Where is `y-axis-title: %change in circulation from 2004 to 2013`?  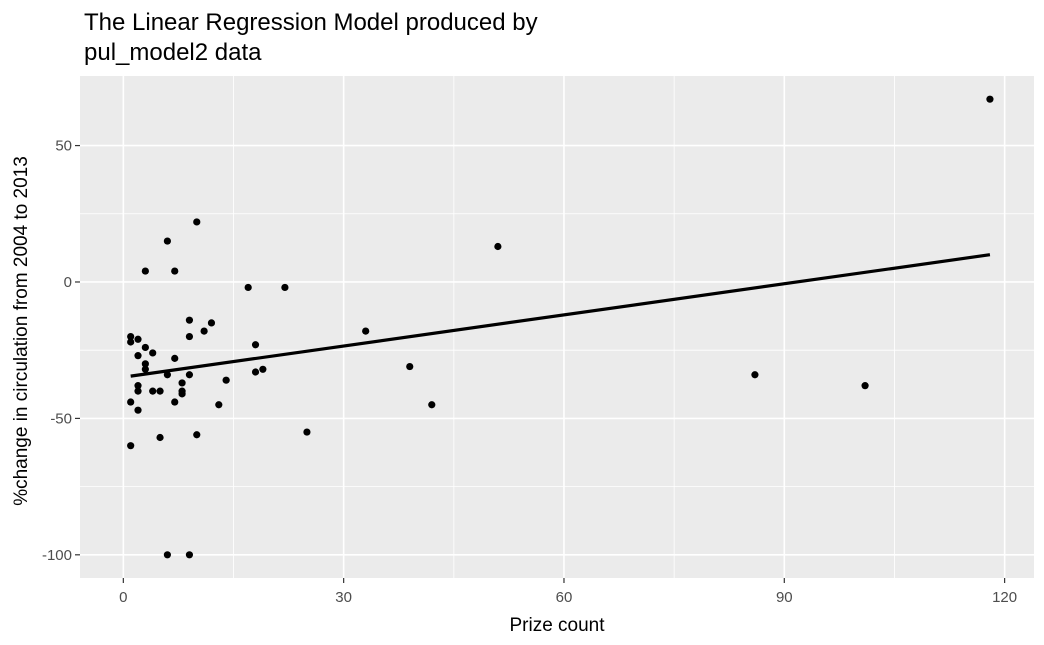
y-axis-title: %change in circulation from 2004 to 2013 is located at coordinates (21, 331).